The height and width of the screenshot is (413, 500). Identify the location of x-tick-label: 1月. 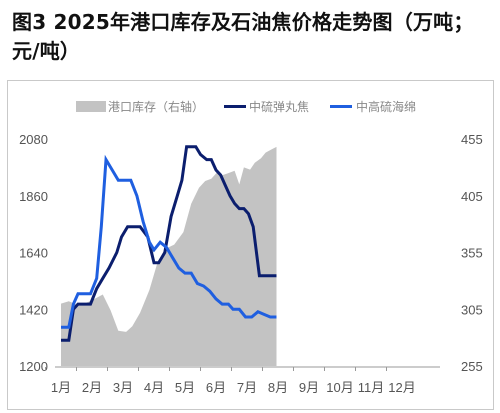
(61, 387).